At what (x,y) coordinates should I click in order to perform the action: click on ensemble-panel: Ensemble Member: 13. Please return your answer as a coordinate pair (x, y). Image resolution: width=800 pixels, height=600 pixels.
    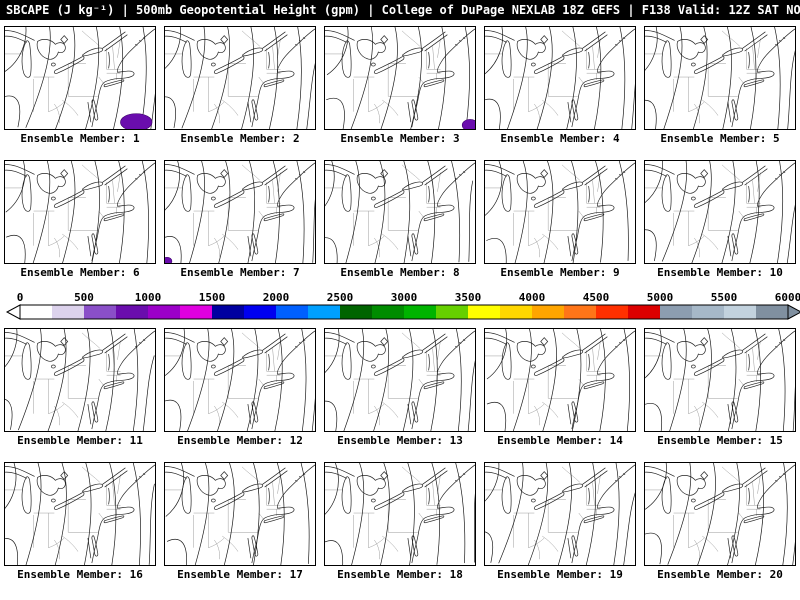
    Looking at the image, I should click on (400, 387).